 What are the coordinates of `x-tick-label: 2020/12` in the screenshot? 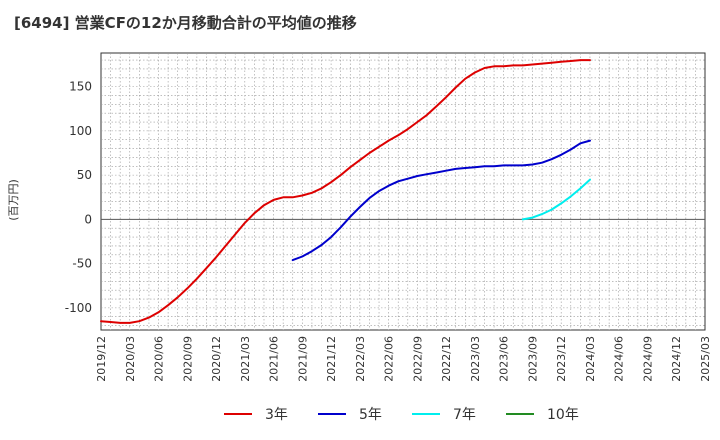 It's located at (216, 359).